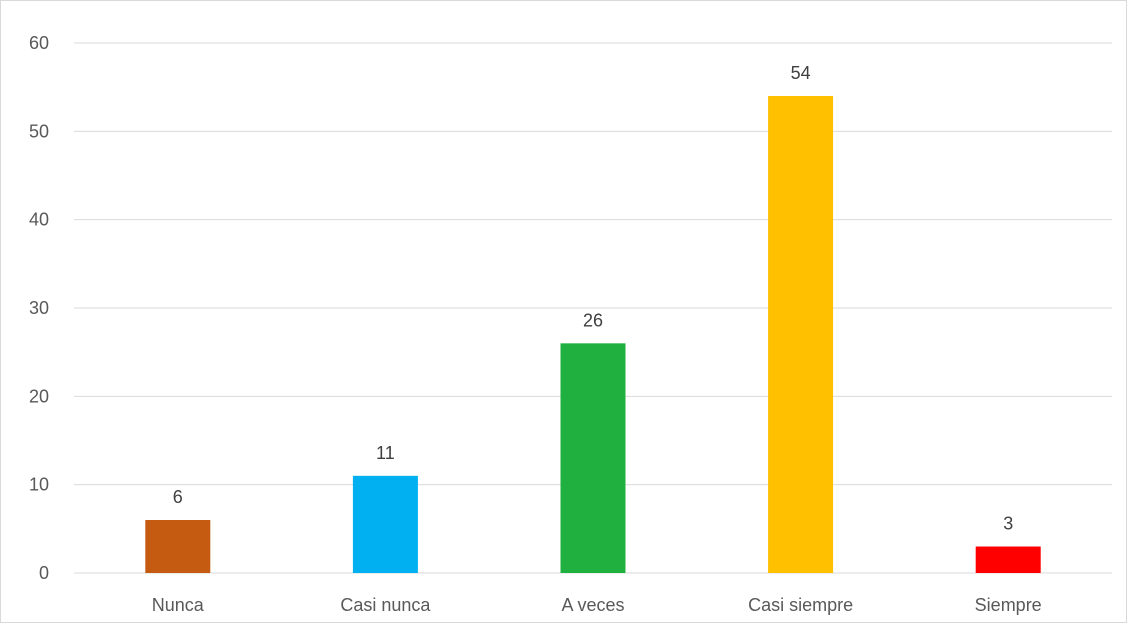 This screenshot has width=1128, height=624. What do you see at coordinates (39, 396) in the screenshot?
I see `y-tick-label: 20` at bounding box center [39, 396].